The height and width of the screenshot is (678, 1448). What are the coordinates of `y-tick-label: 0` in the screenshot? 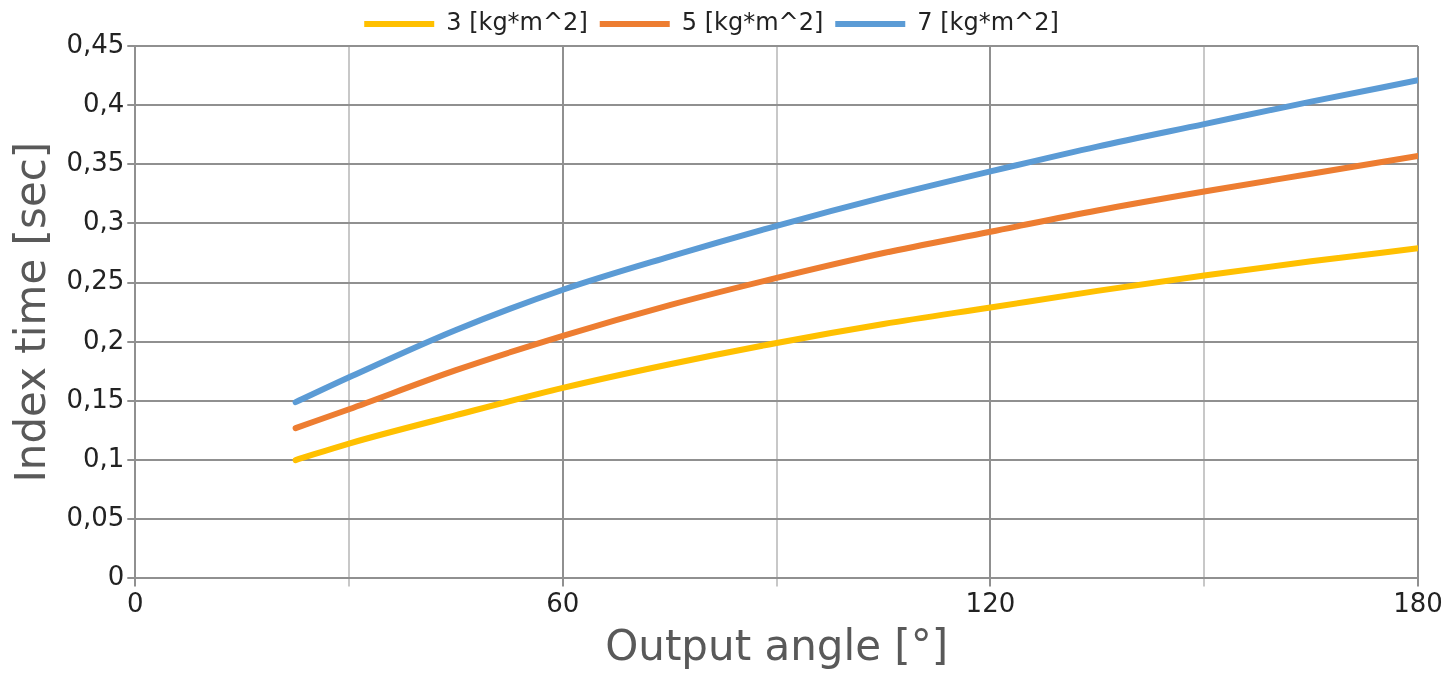 It's located at (116, 576).